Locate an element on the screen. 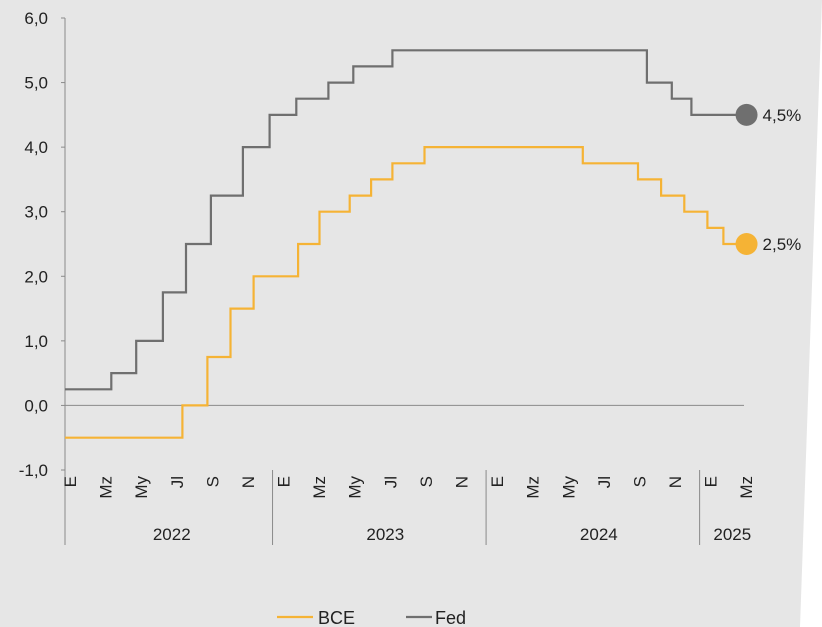  year-label: 2022 is located at coordinates (172, 534).